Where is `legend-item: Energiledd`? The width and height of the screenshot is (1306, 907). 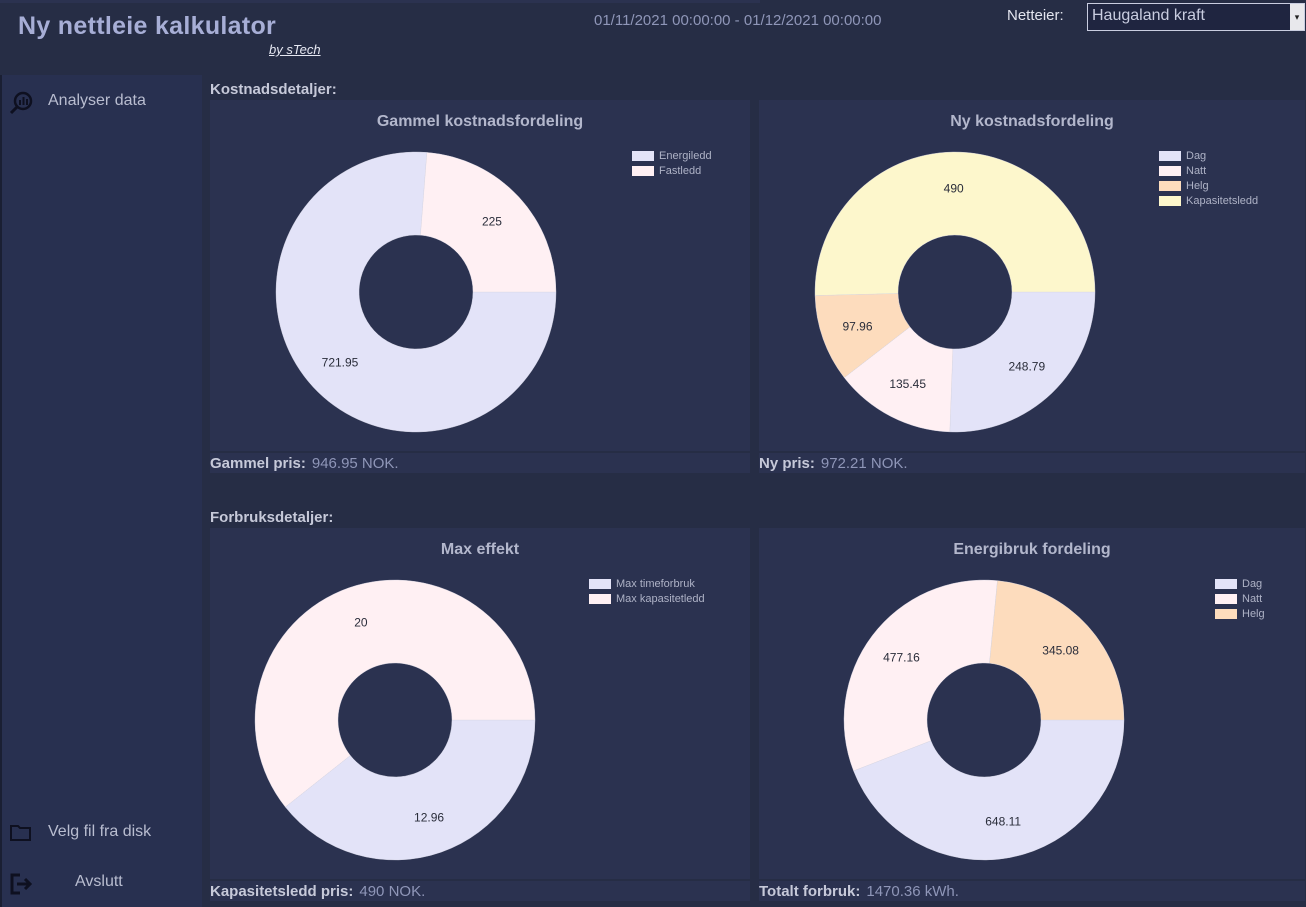 legend-item: Energiledd is located at coordinates (672, 155).